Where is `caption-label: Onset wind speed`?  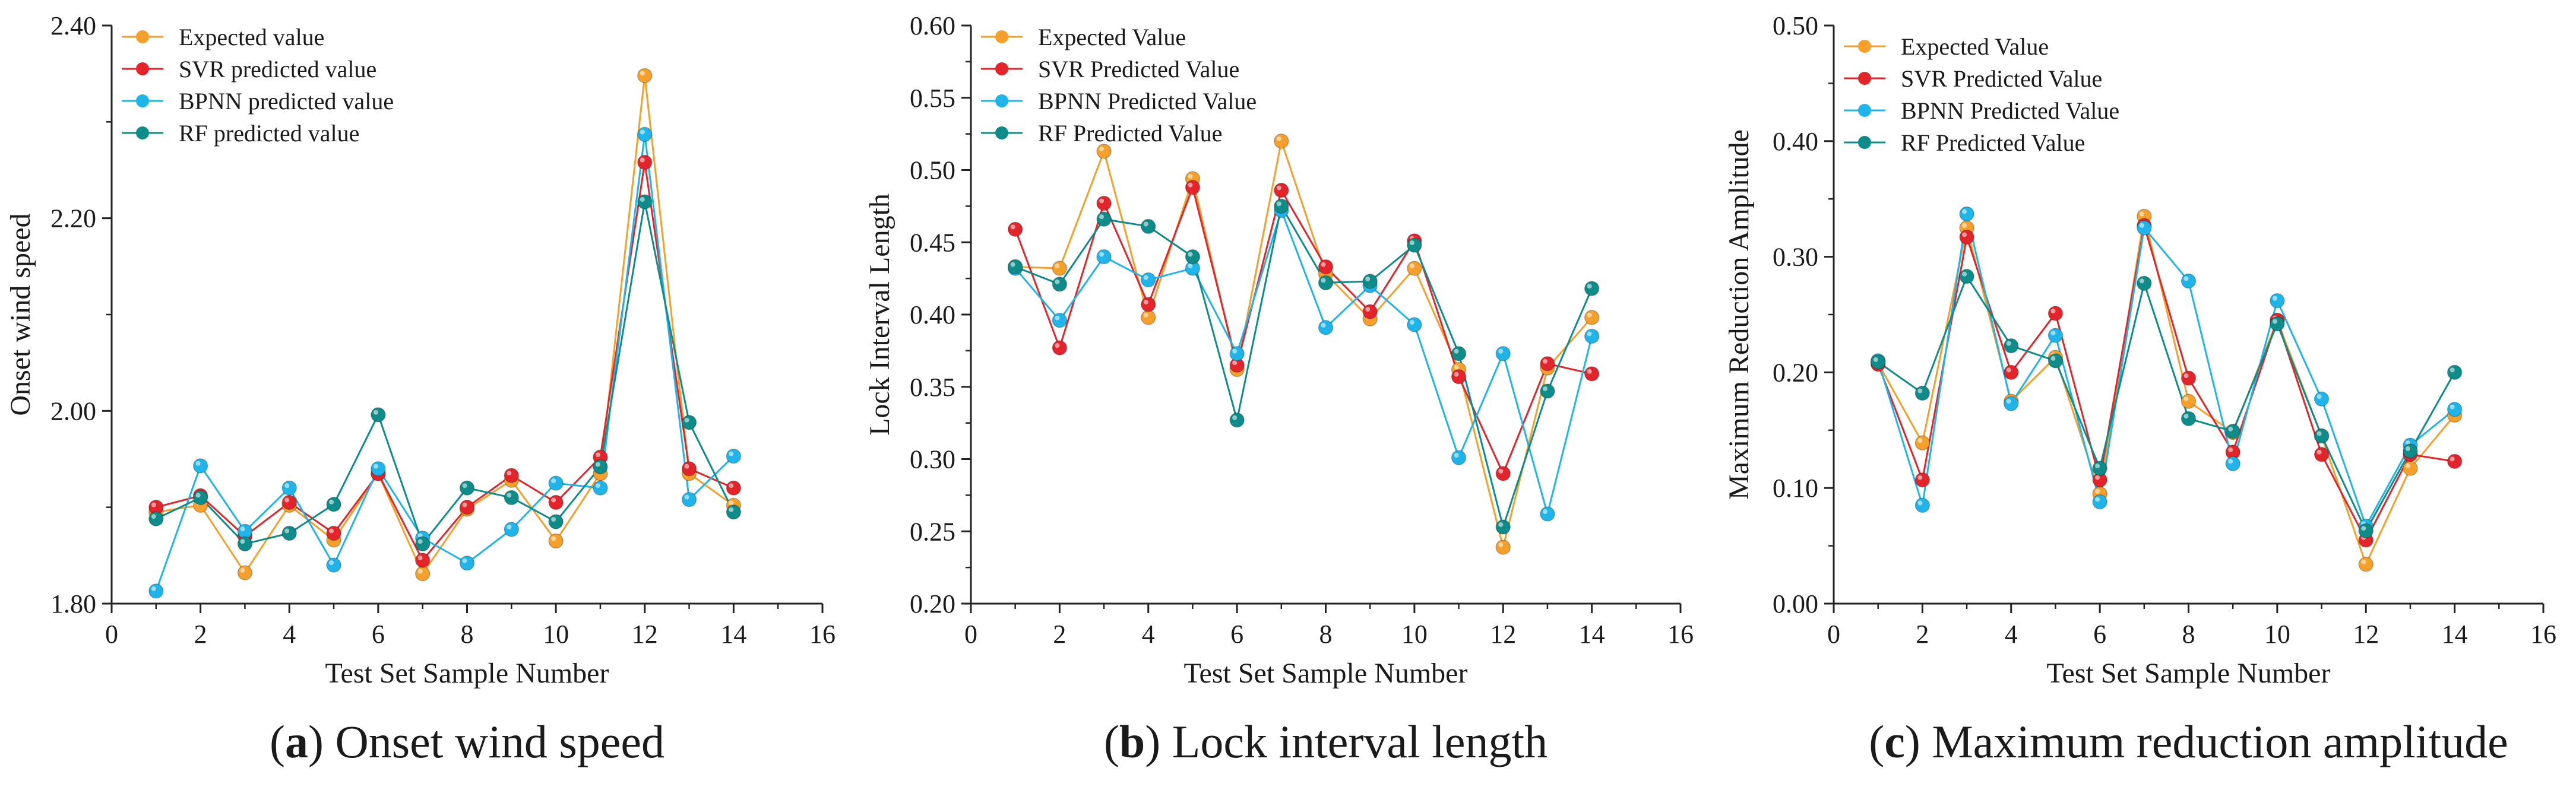
caption-label: Onset wind speed is located at coordinates (494, 741).